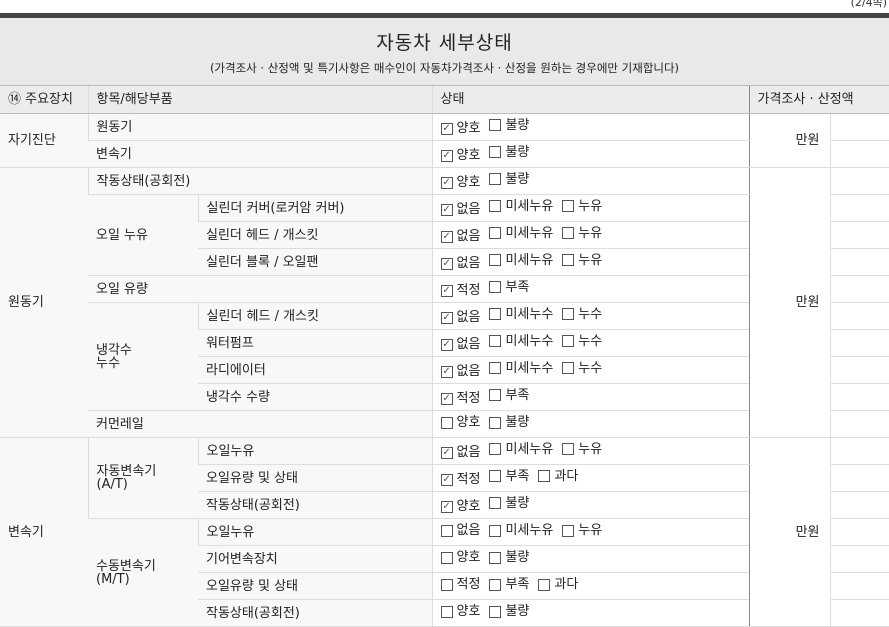  Describe the element at coordinates (460, 584) in the screenshot. I see `status-option: 적정` at that location.